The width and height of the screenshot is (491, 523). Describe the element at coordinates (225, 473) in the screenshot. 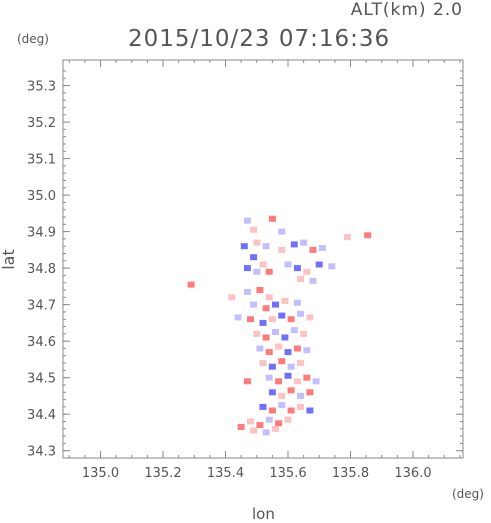

I see `x-tick-label: 135.4` at that location.